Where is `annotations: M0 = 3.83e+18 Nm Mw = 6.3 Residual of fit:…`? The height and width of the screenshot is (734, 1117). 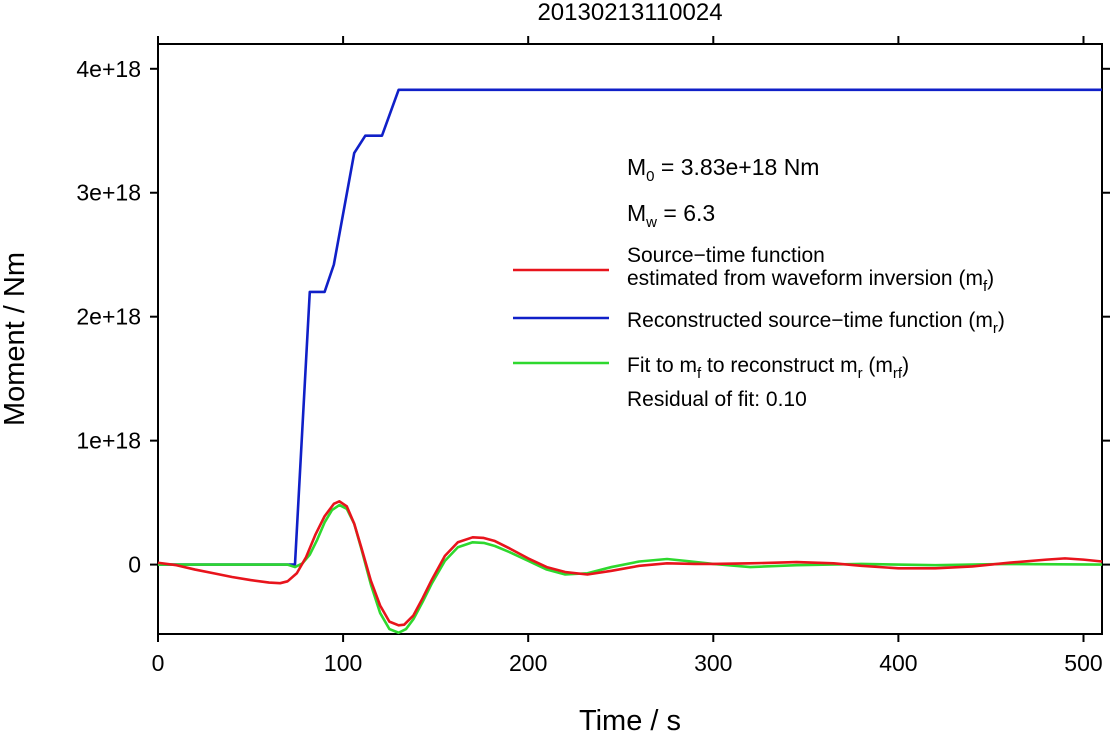
annotations: M0 = 3.83e+18 Nm Mw = 6.3 Residual of fit:… is located at coordinates (723, 282).